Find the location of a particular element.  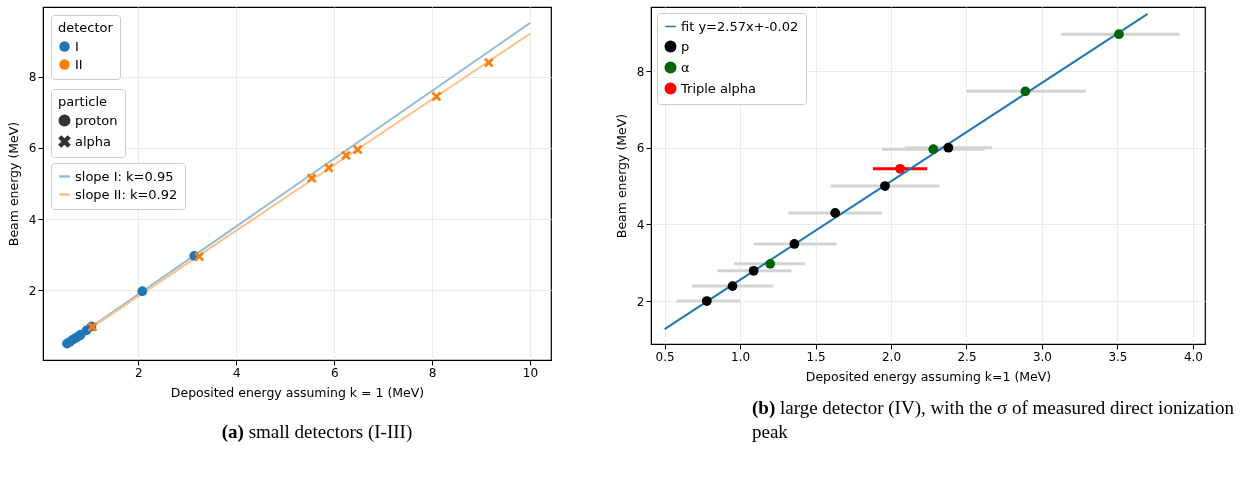

x-tick-label: 1.0 is located at coordinates (741, 356).